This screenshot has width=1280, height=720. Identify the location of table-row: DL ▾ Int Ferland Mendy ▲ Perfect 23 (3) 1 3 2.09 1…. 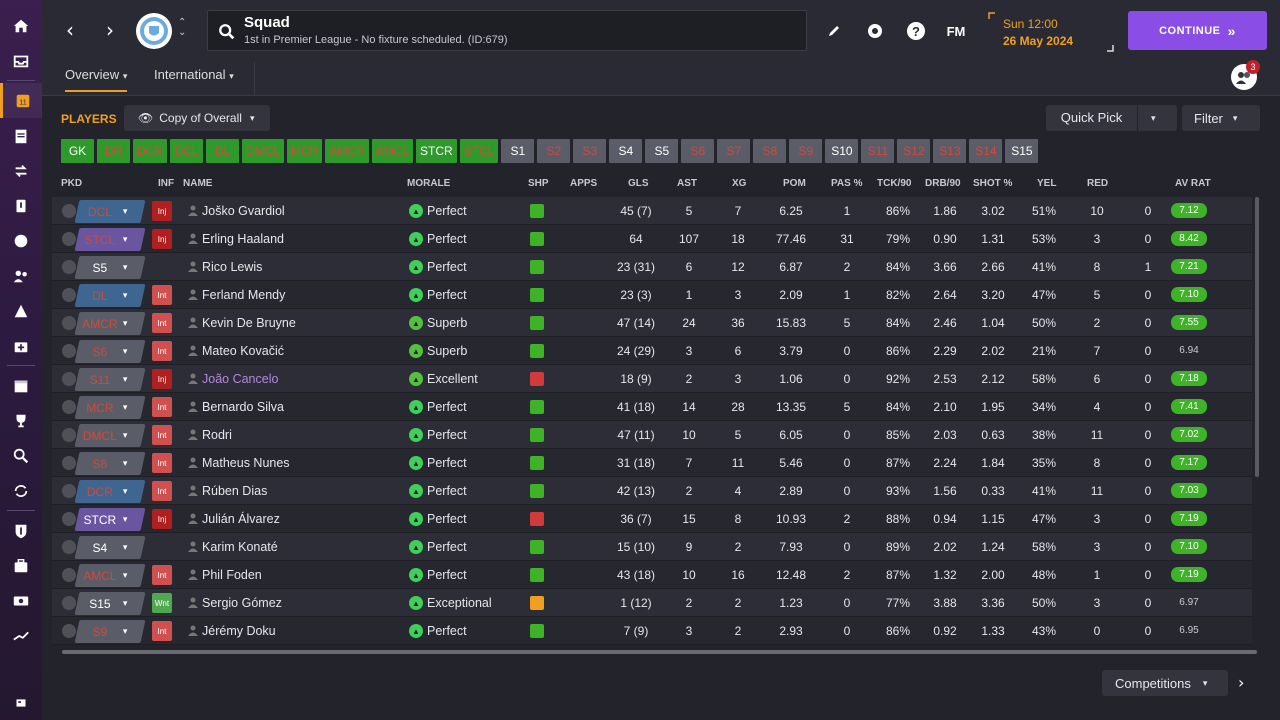
(652, 295).